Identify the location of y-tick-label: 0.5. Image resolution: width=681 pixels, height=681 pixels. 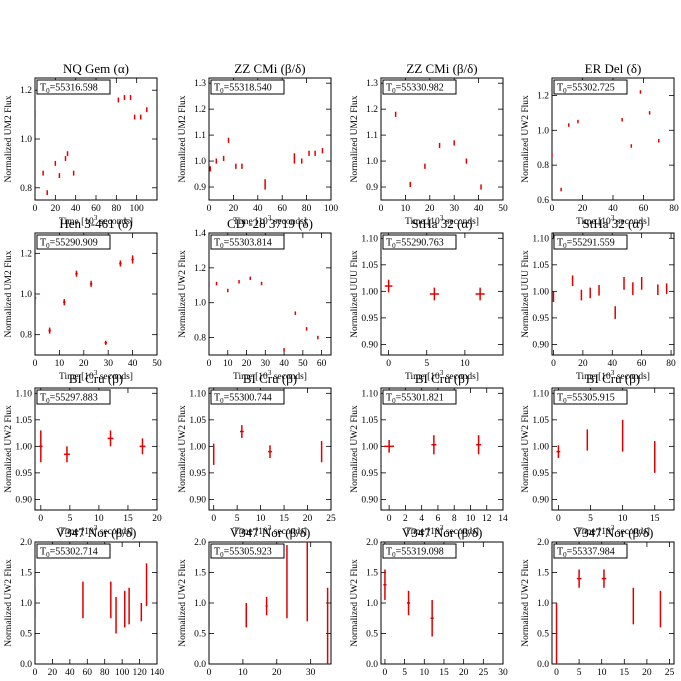
(372, 635).